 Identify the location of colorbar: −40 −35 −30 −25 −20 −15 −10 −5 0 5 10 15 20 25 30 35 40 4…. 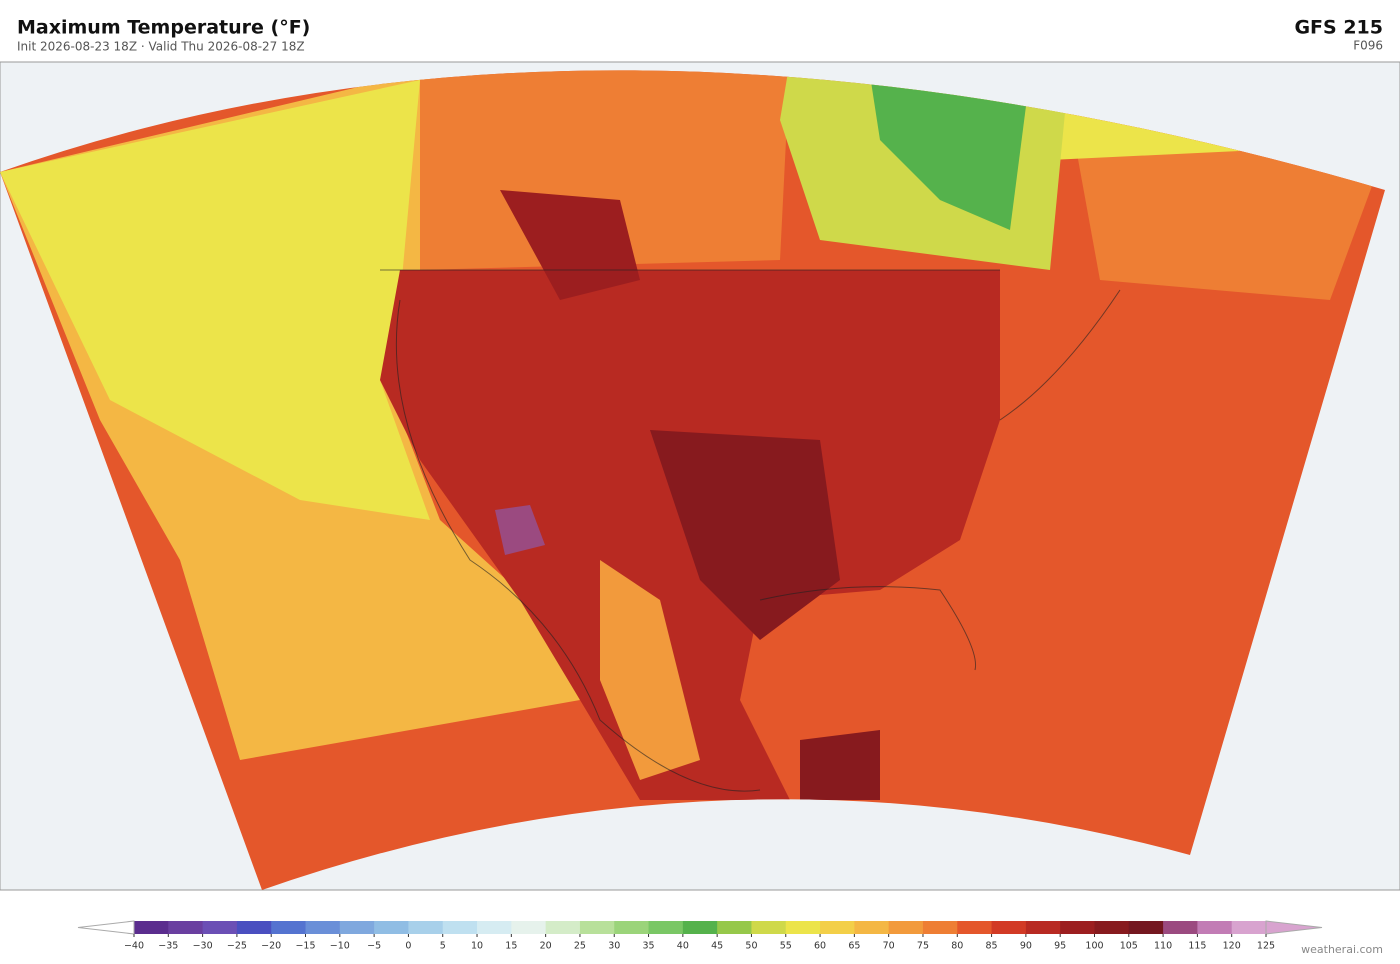
(700, 936).